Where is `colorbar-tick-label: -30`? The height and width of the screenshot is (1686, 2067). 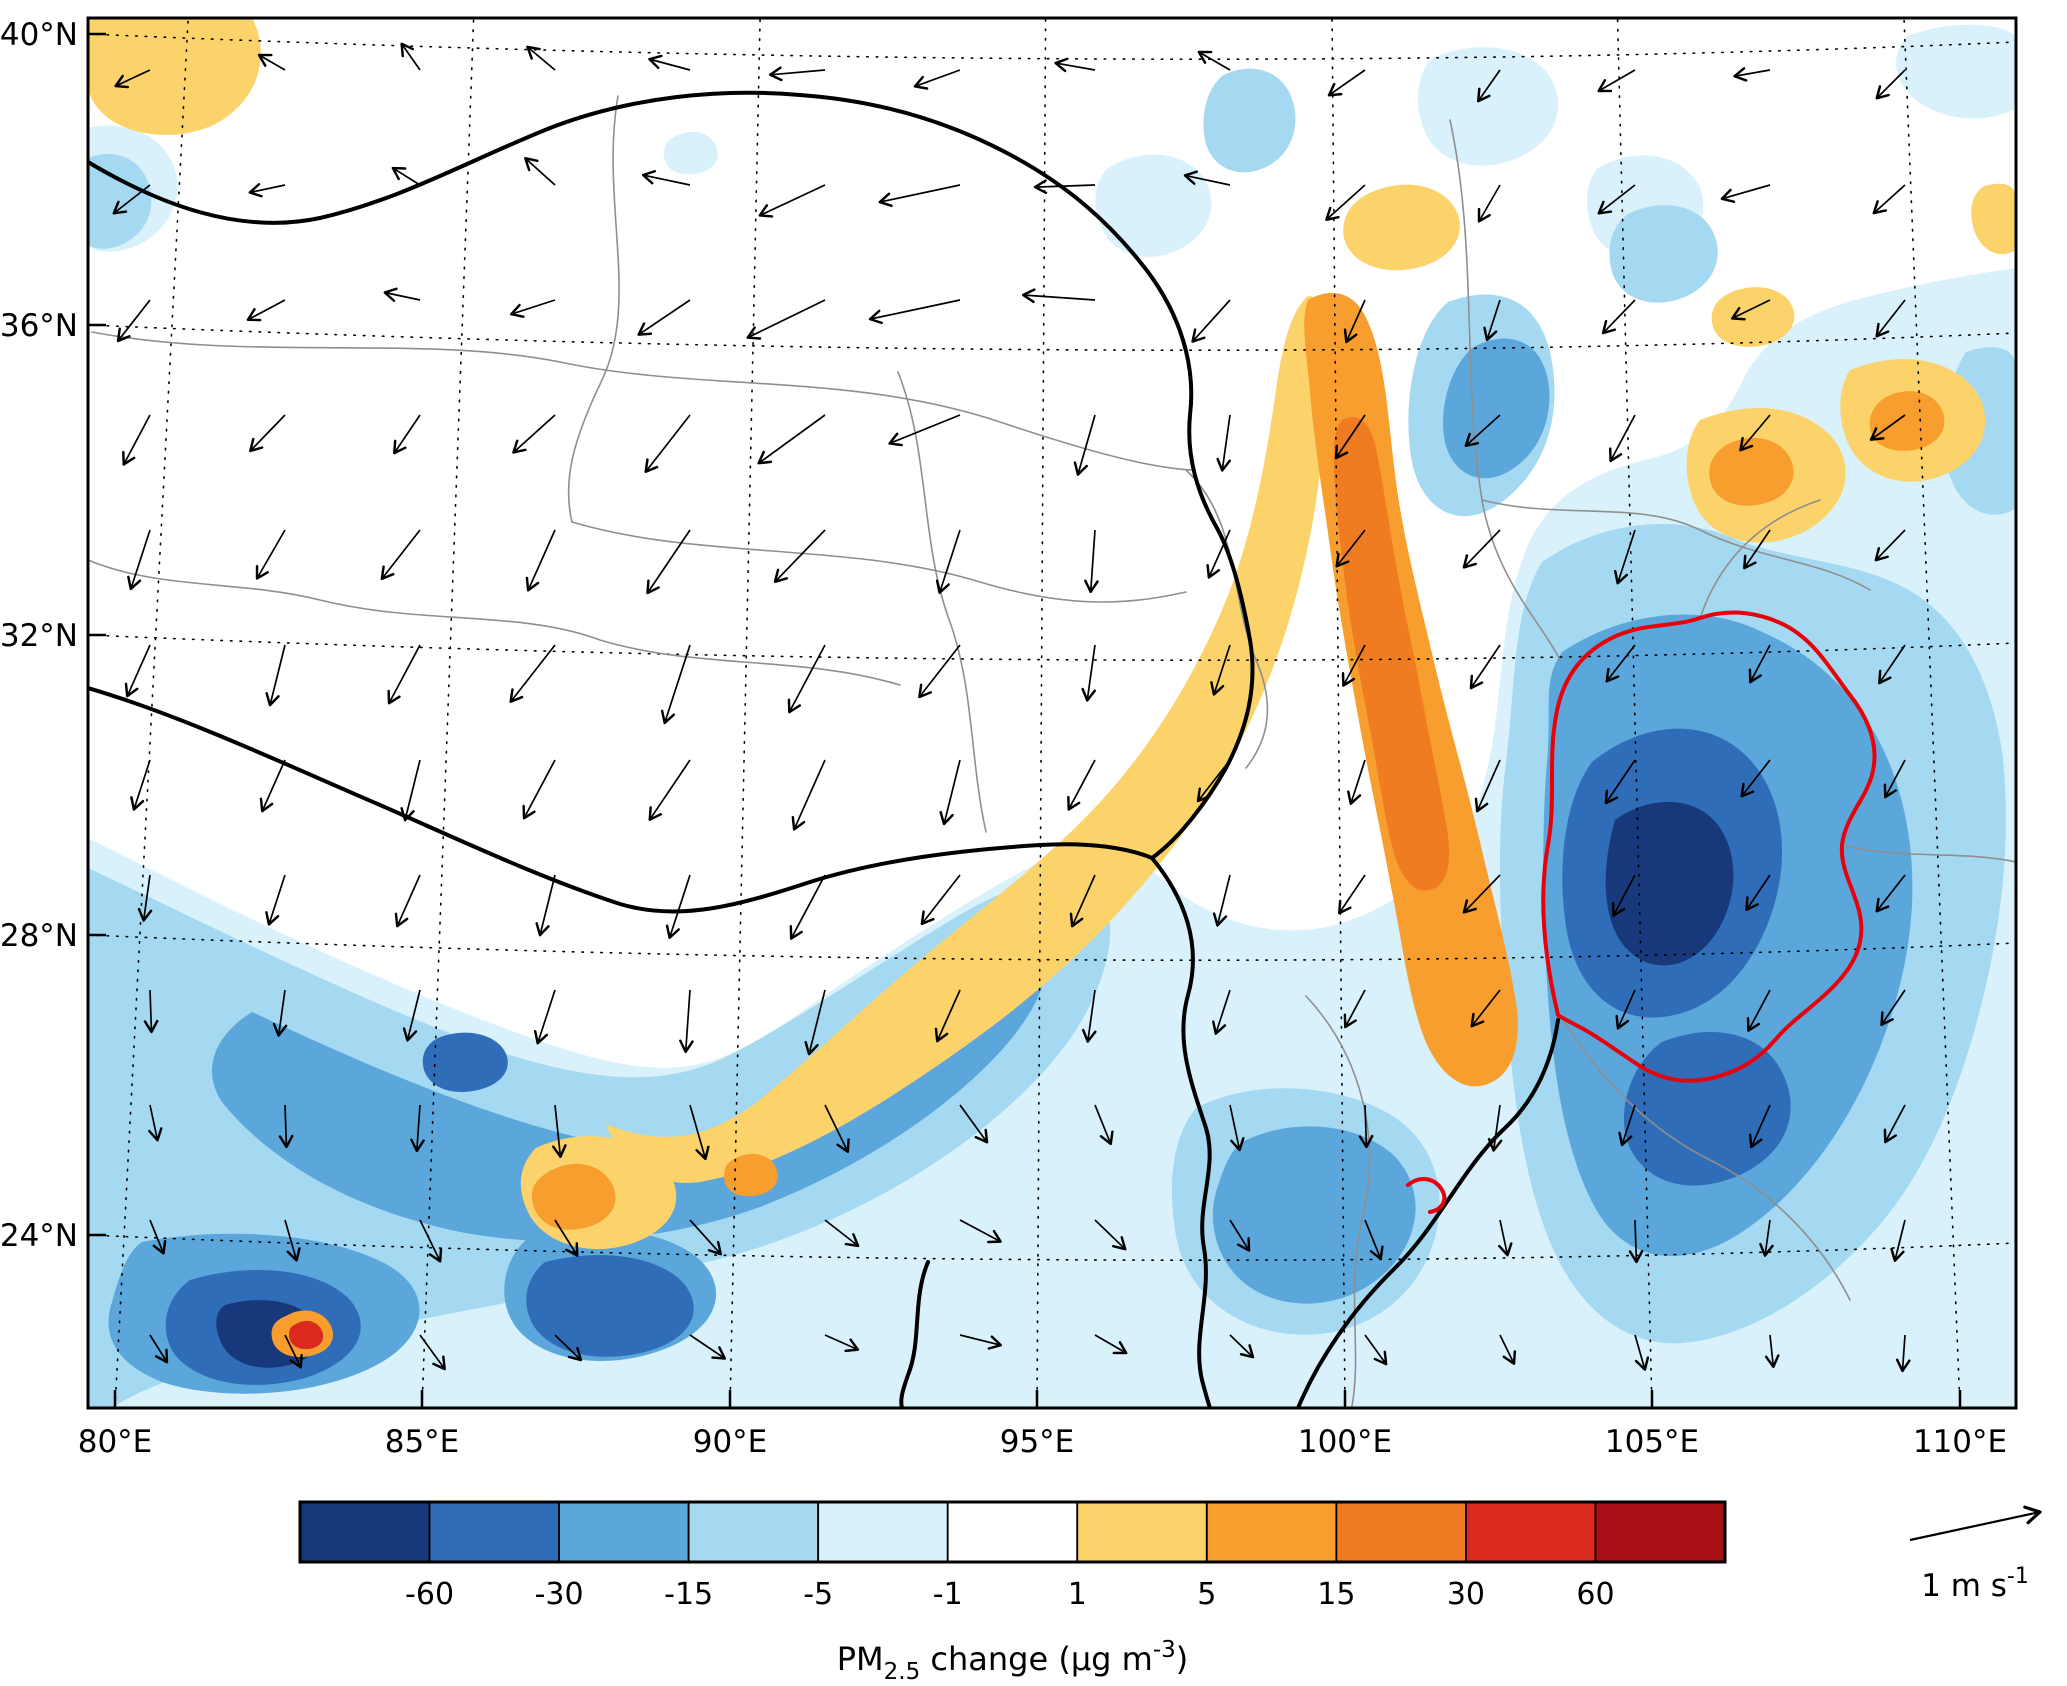
colorbar-tick-label: -30 is located at coordinates (559, 1594).